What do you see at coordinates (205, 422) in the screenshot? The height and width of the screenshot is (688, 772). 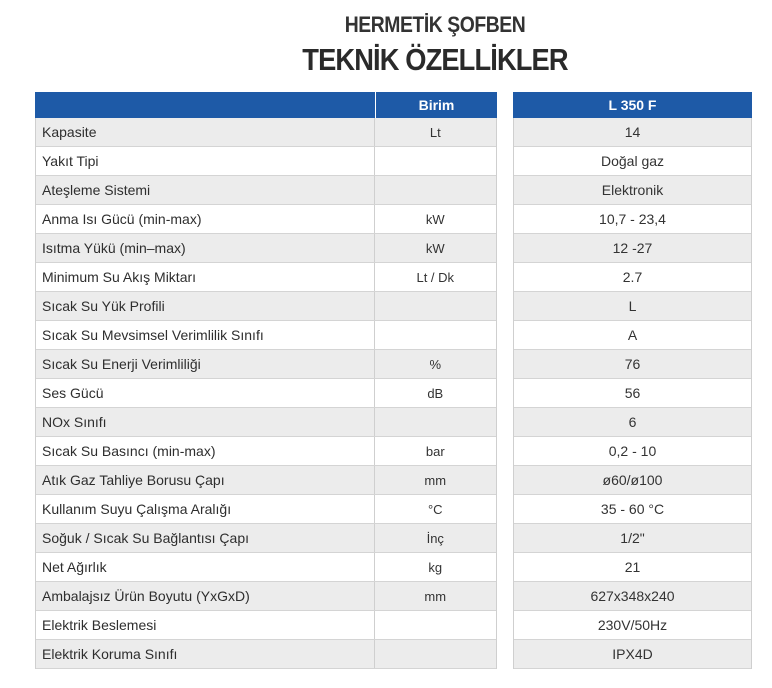 I see `spec-name: NOx Sınıfı` at bounding box center [205, 422].